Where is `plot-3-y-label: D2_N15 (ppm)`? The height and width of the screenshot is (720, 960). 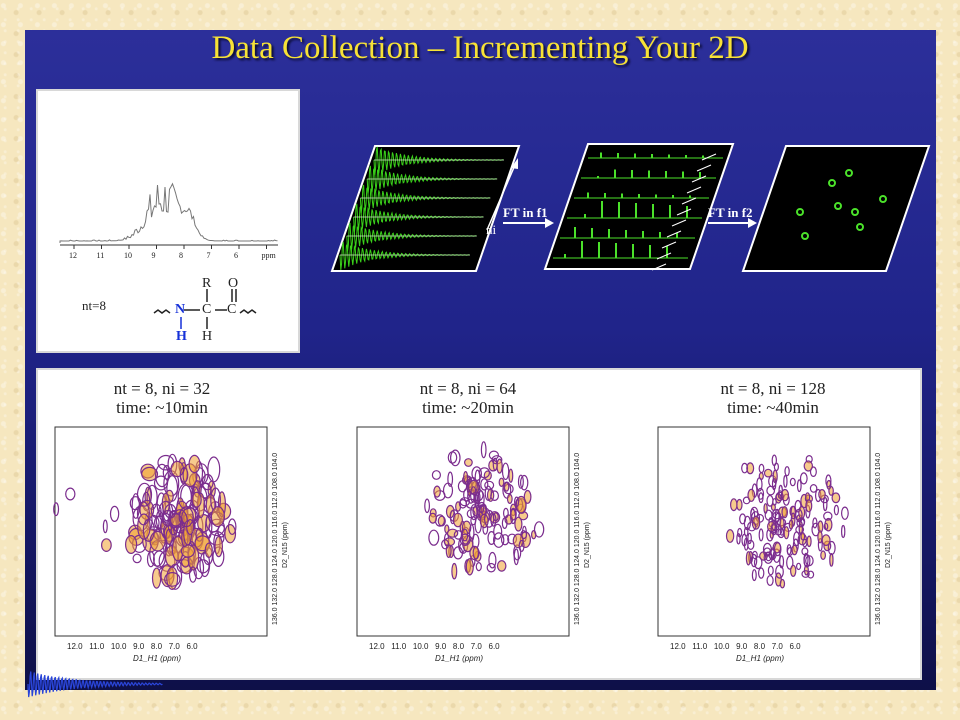
plot-3-y-label: D2_N15 (ppm) is located at coordinates (888, 545).